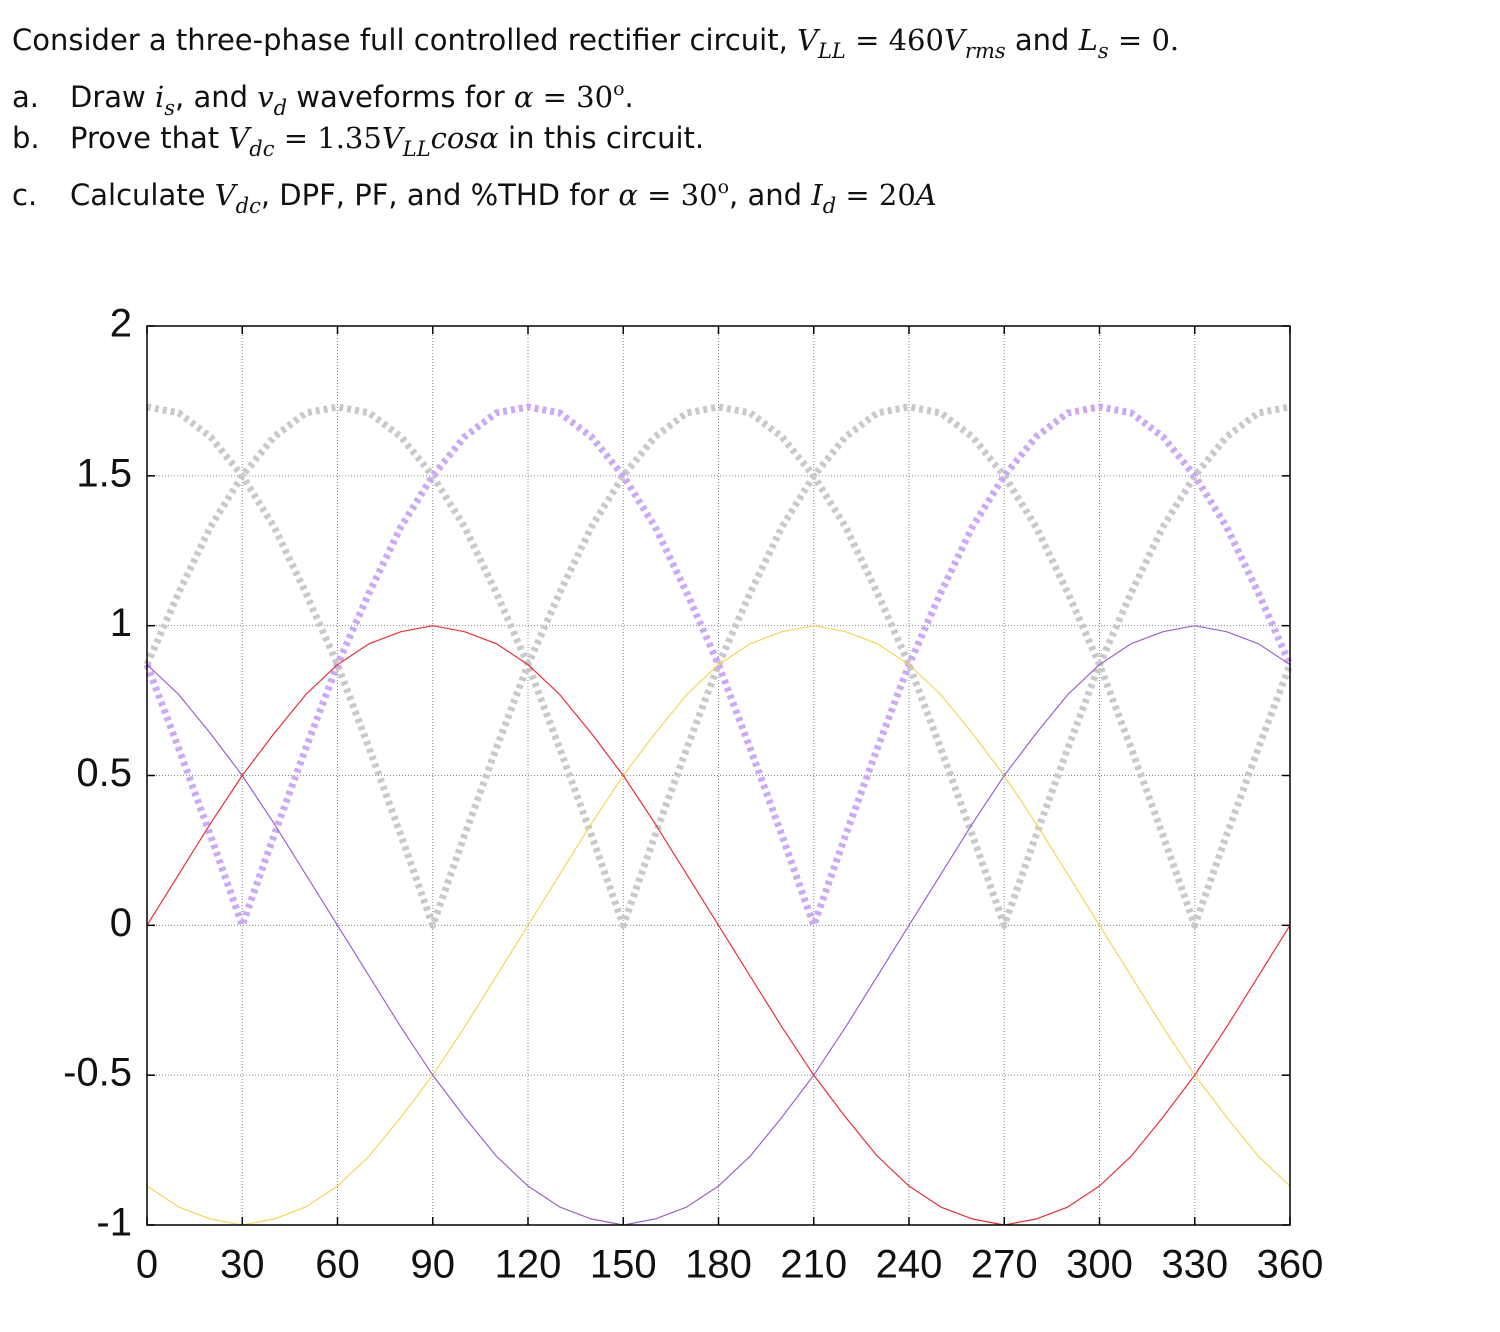 Image resolution: width=1500 pixels, height=1332 pixels. What do you see at coordinates (876, 195) in the screenshot?
I see `math: = 20` at bounding box center [876, 195].